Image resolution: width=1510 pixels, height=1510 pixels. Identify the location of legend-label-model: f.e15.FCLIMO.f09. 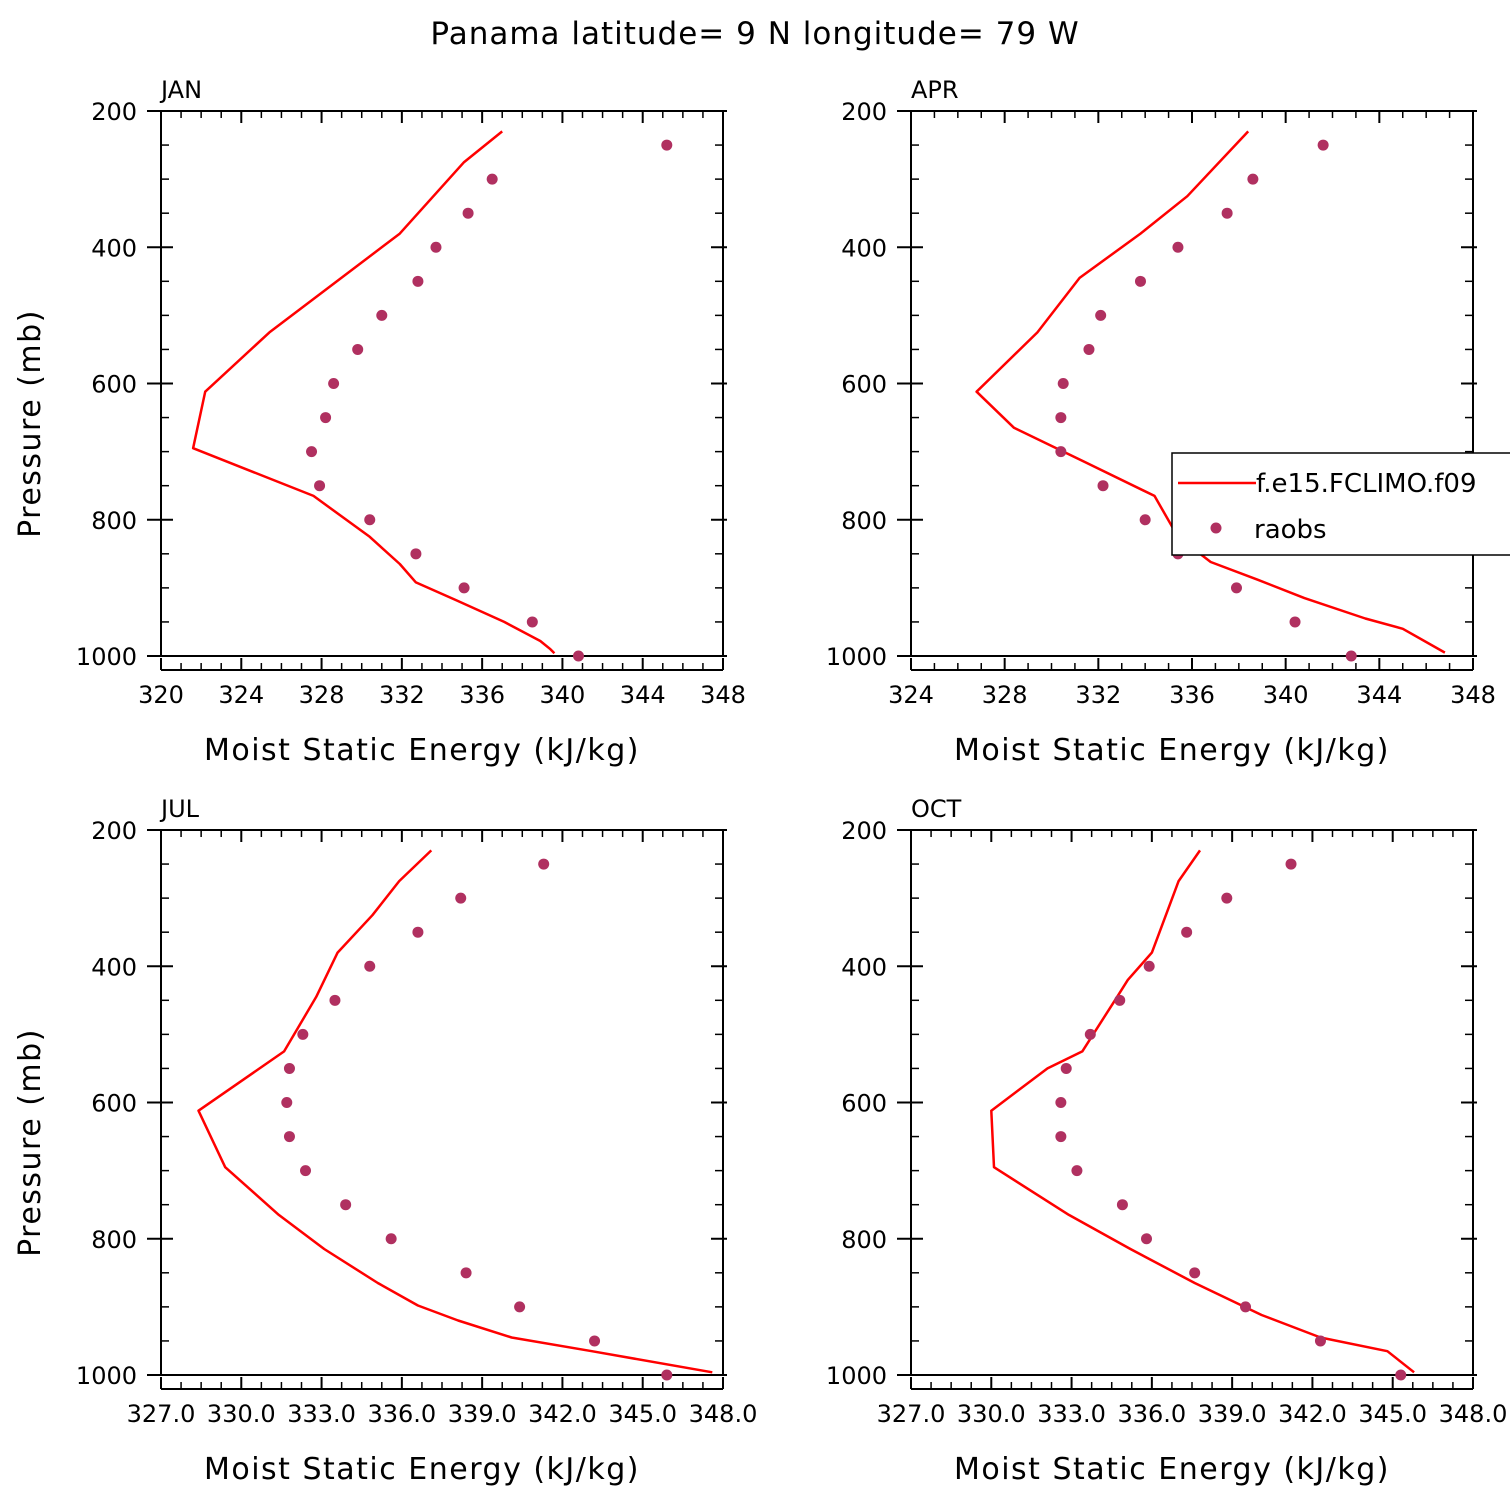
(1366, 484).